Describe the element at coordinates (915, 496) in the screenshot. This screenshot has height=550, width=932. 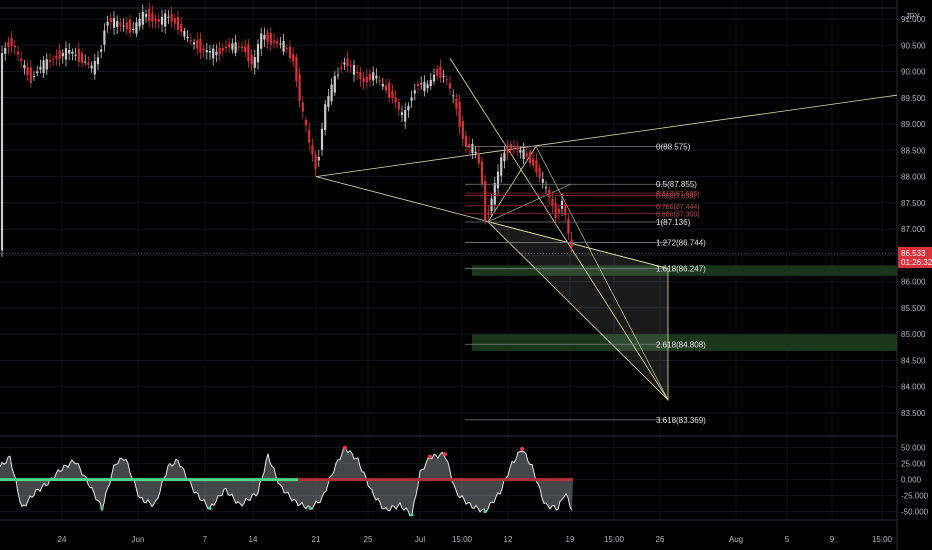
I see `osc-tick-label: -25.000` at that location.